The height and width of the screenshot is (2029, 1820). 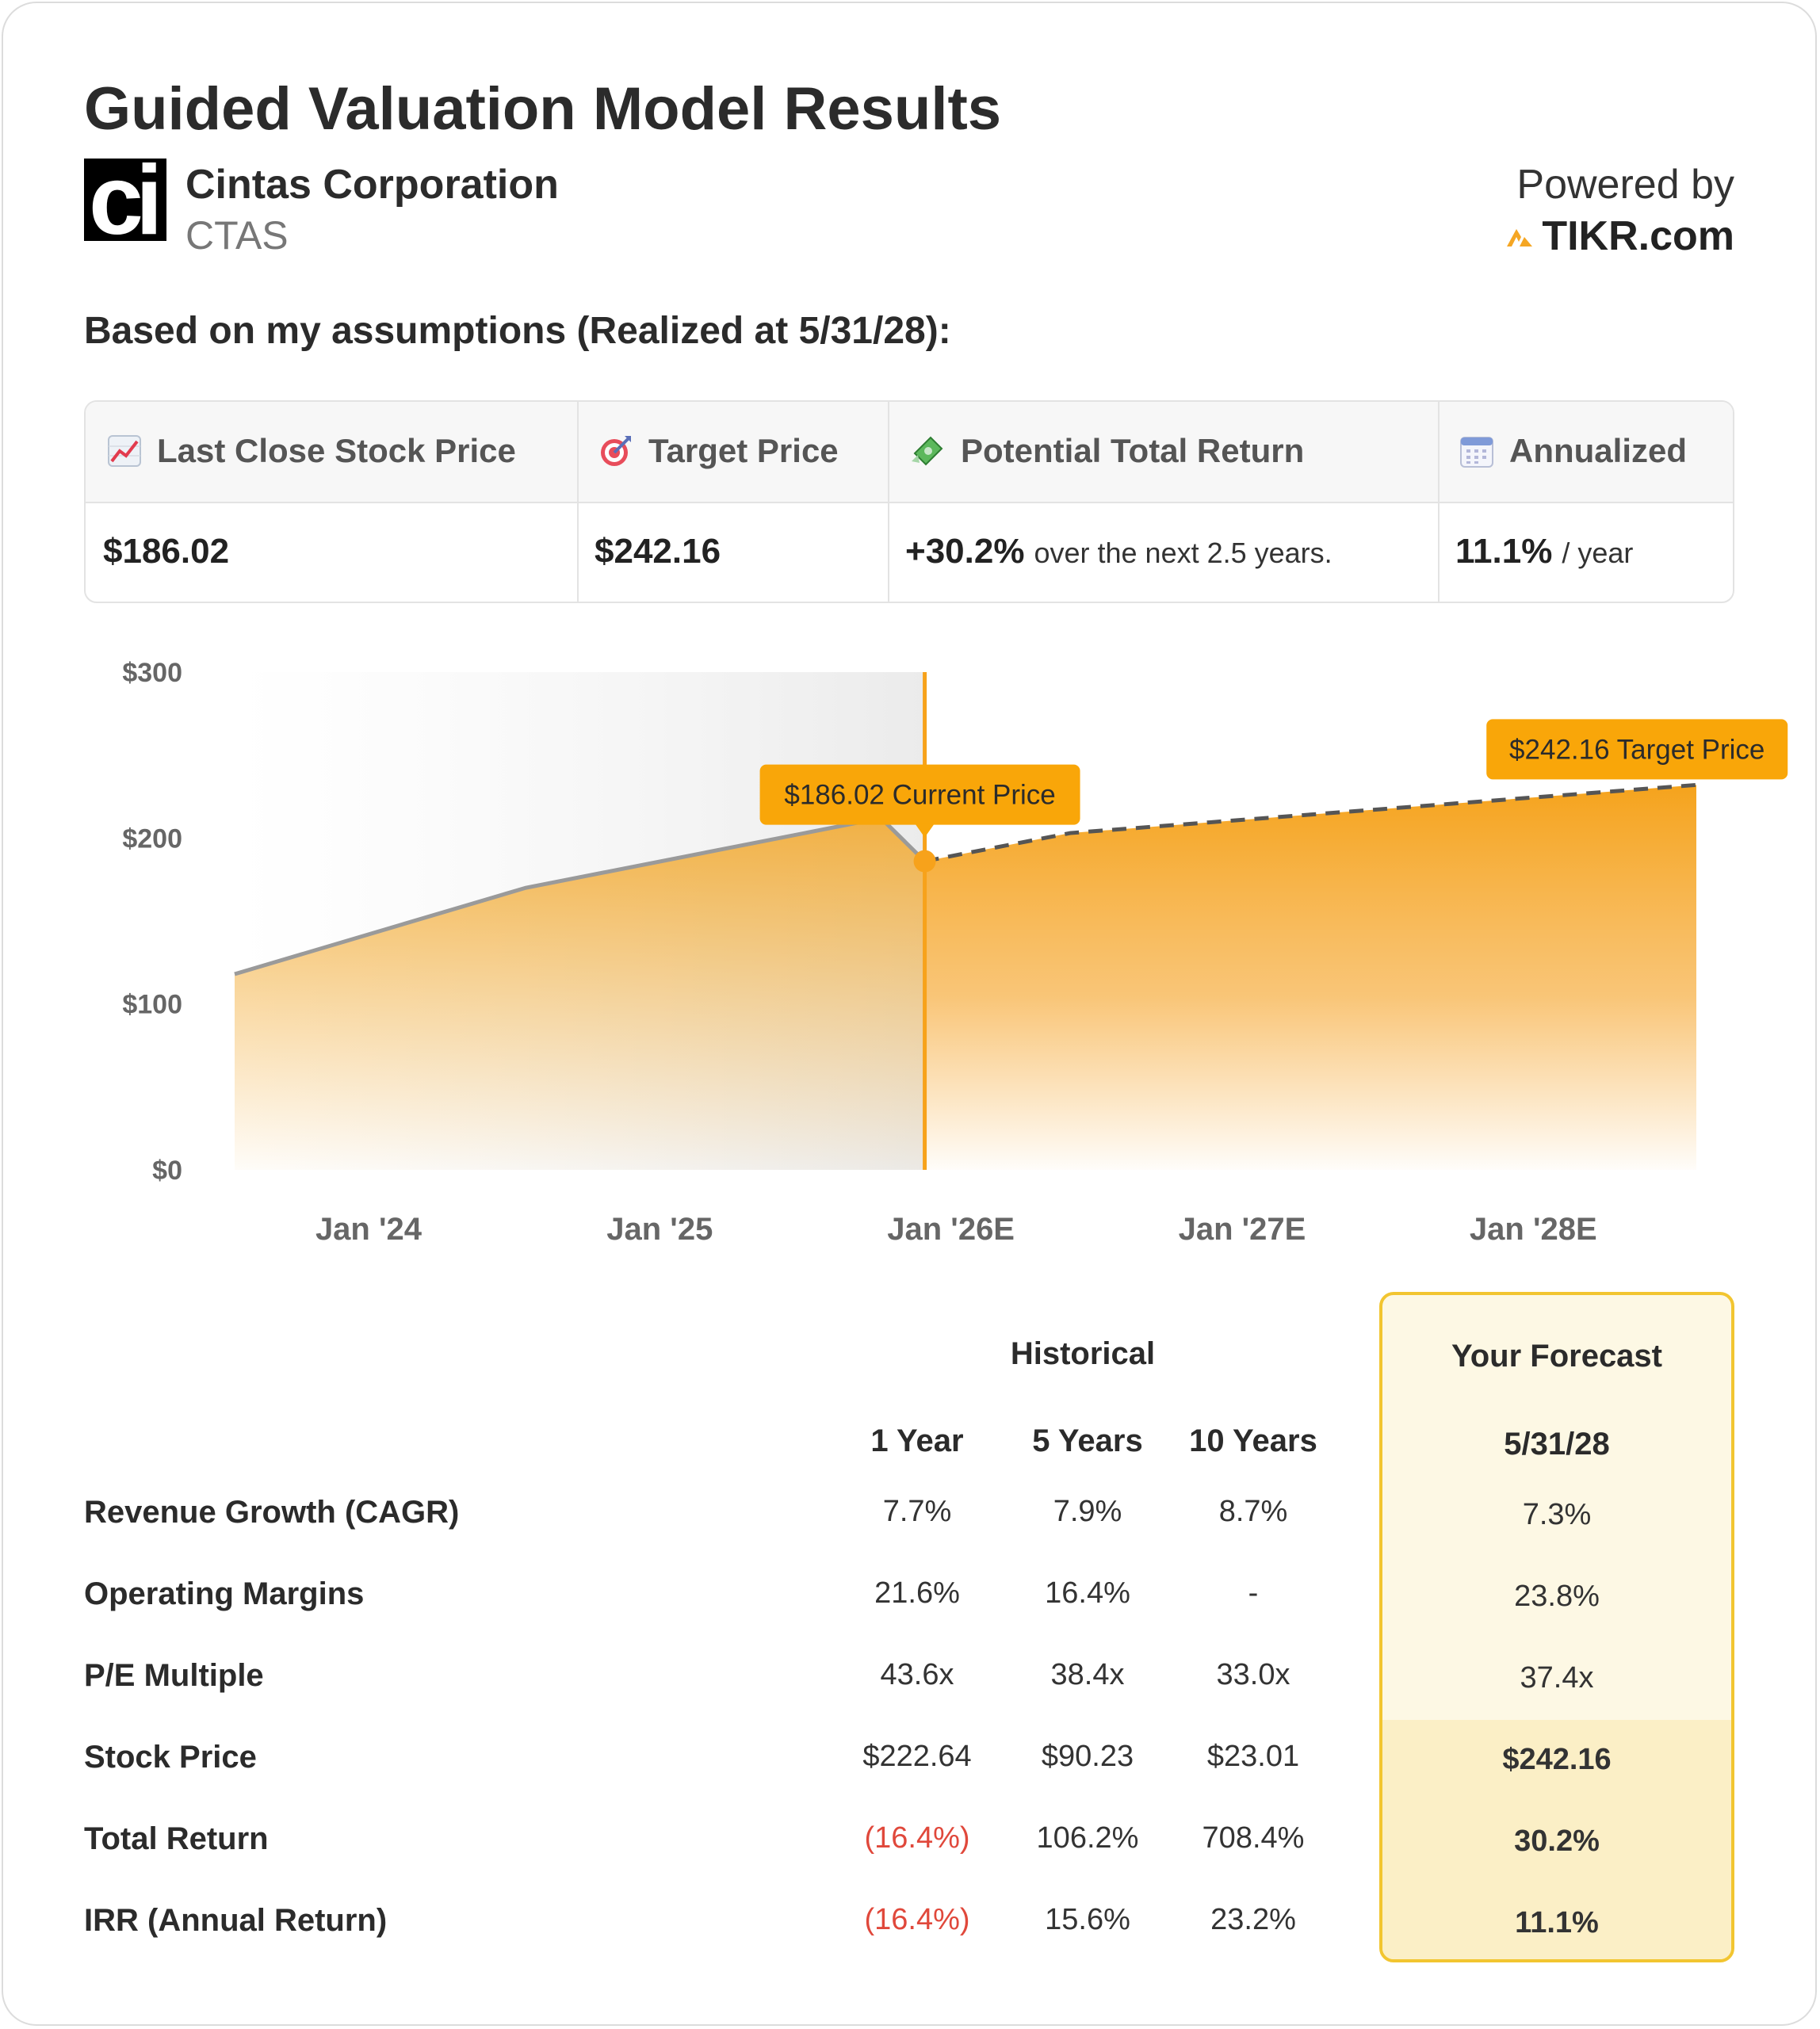 What do you see at coordinates (1087, 1756) in the screenshot?
I see `table-cell: $90.23` at bounding box center [1087, 1756].